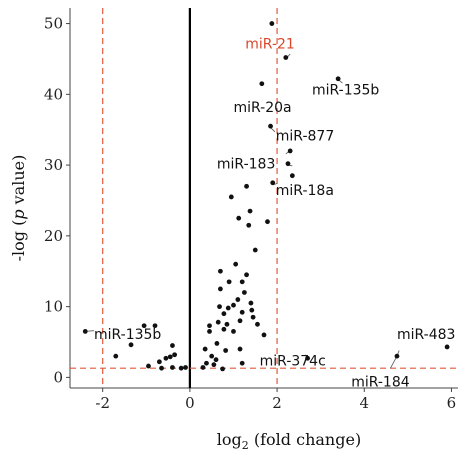 This screenshot has height=467, width=474. What do you see at coordinates (262, 108) in the screenshot?
I see `point-label: miR-20a` at bounding box center [262, 108].